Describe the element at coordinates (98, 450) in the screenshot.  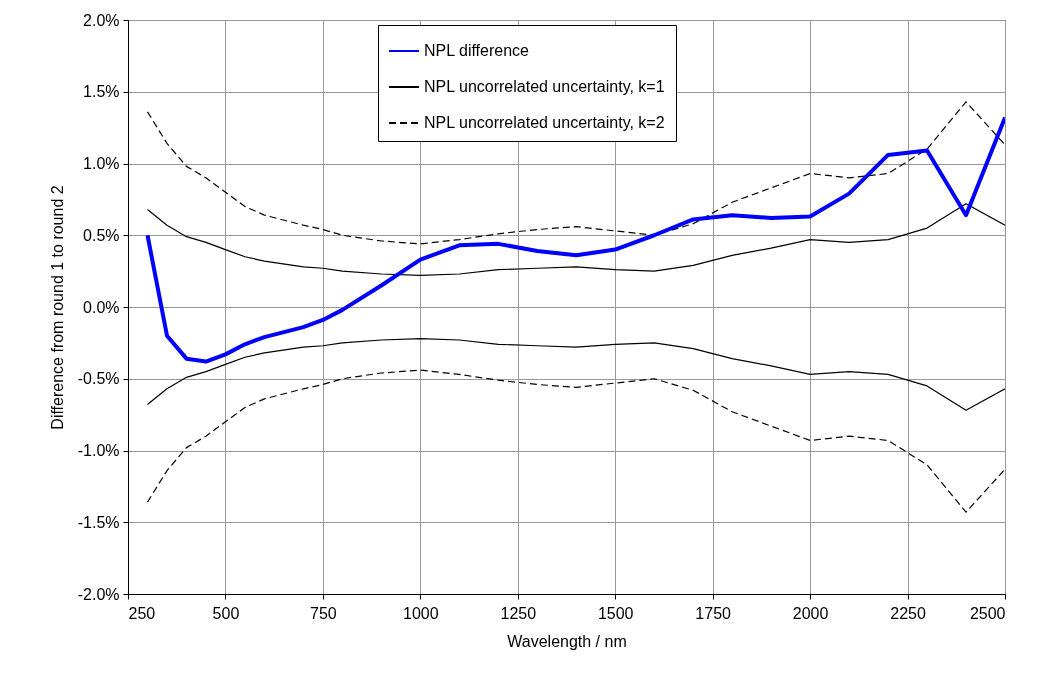
I see `y-tick-label: -1.0%` at that location.